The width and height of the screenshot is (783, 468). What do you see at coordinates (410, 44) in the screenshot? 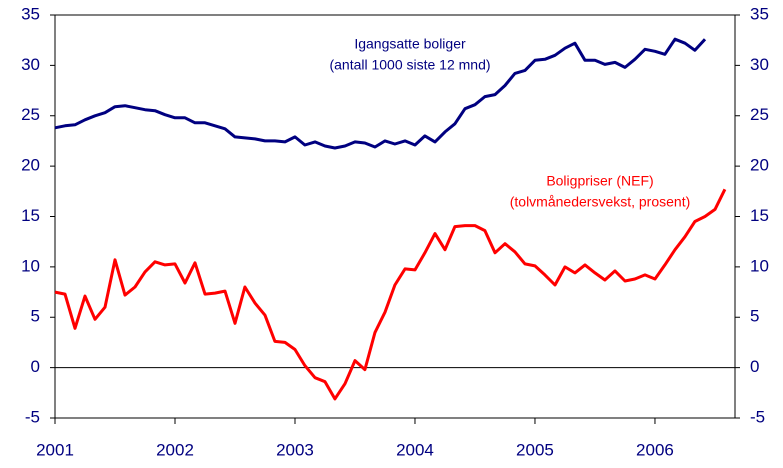
I see `annotation: Igangsatte boliger` at bounding box center [410, 44].